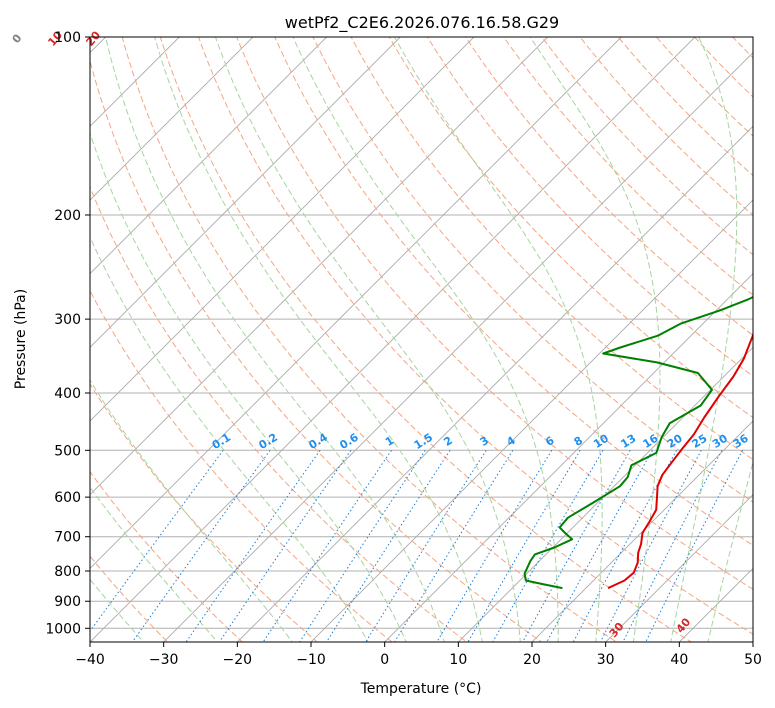  What do you see at coordinates (578, 441) in the screenshot?
I see `mixing-ratio-label: 8` at bounding box center [578, 441].